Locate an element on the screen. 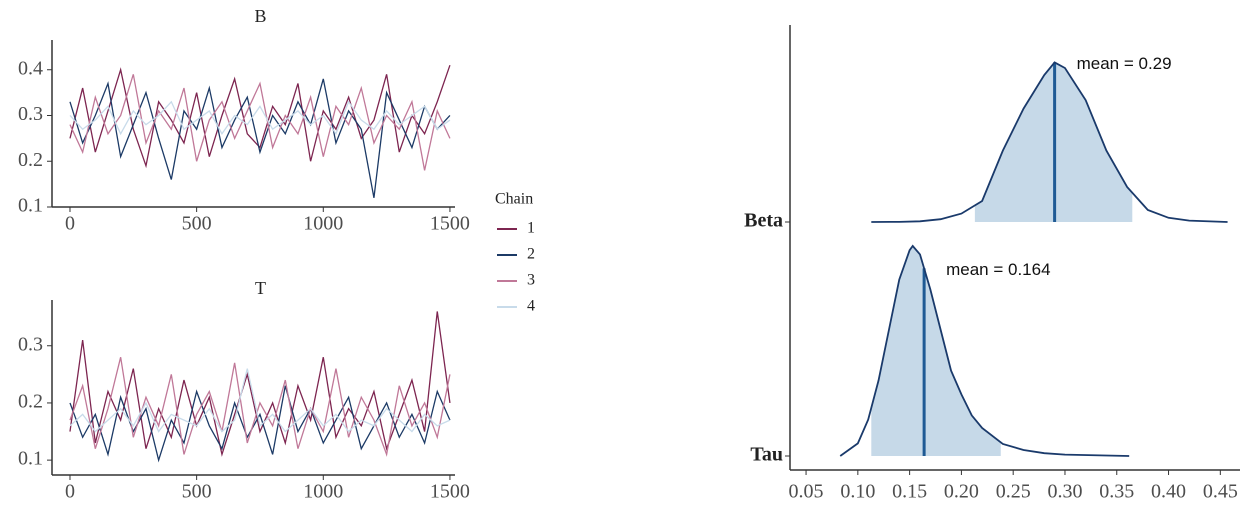 This screenshot has height=512, width=1257. x-tick-label: 0.05 is located at coordinates (806, 492).